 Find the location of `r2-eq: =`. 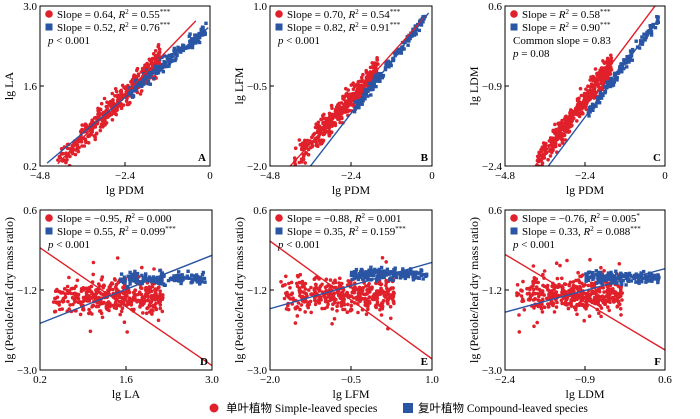

r2-eq: = is located at coordinates (135, 28).